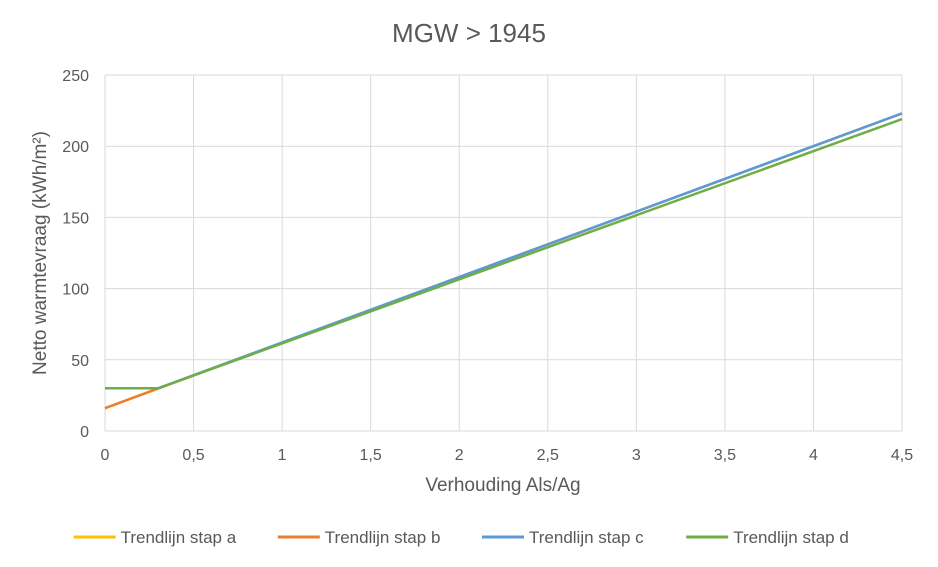  I want to click on y-tick-label: 50, so click(80, 361).